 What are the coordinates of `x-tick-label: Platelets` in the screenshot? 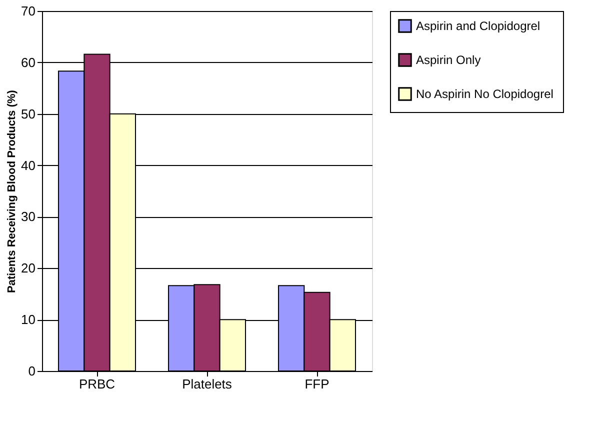 It's located at (207, 384).